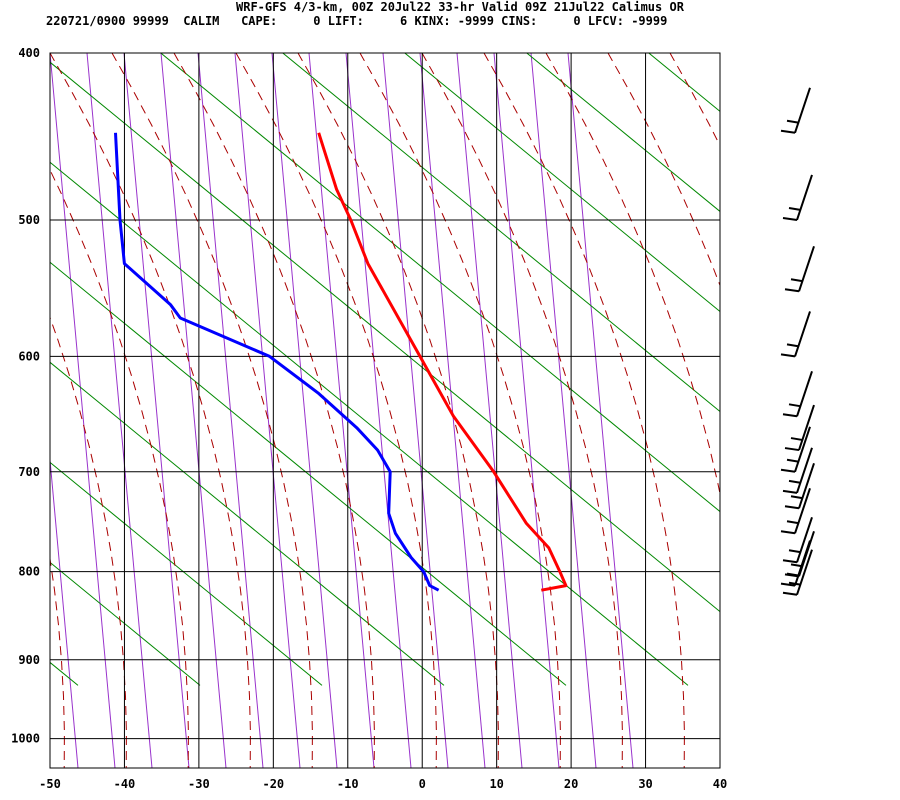 The image size is (900, 800). I want to click on x-tick-label: -50, so click(50, 784).